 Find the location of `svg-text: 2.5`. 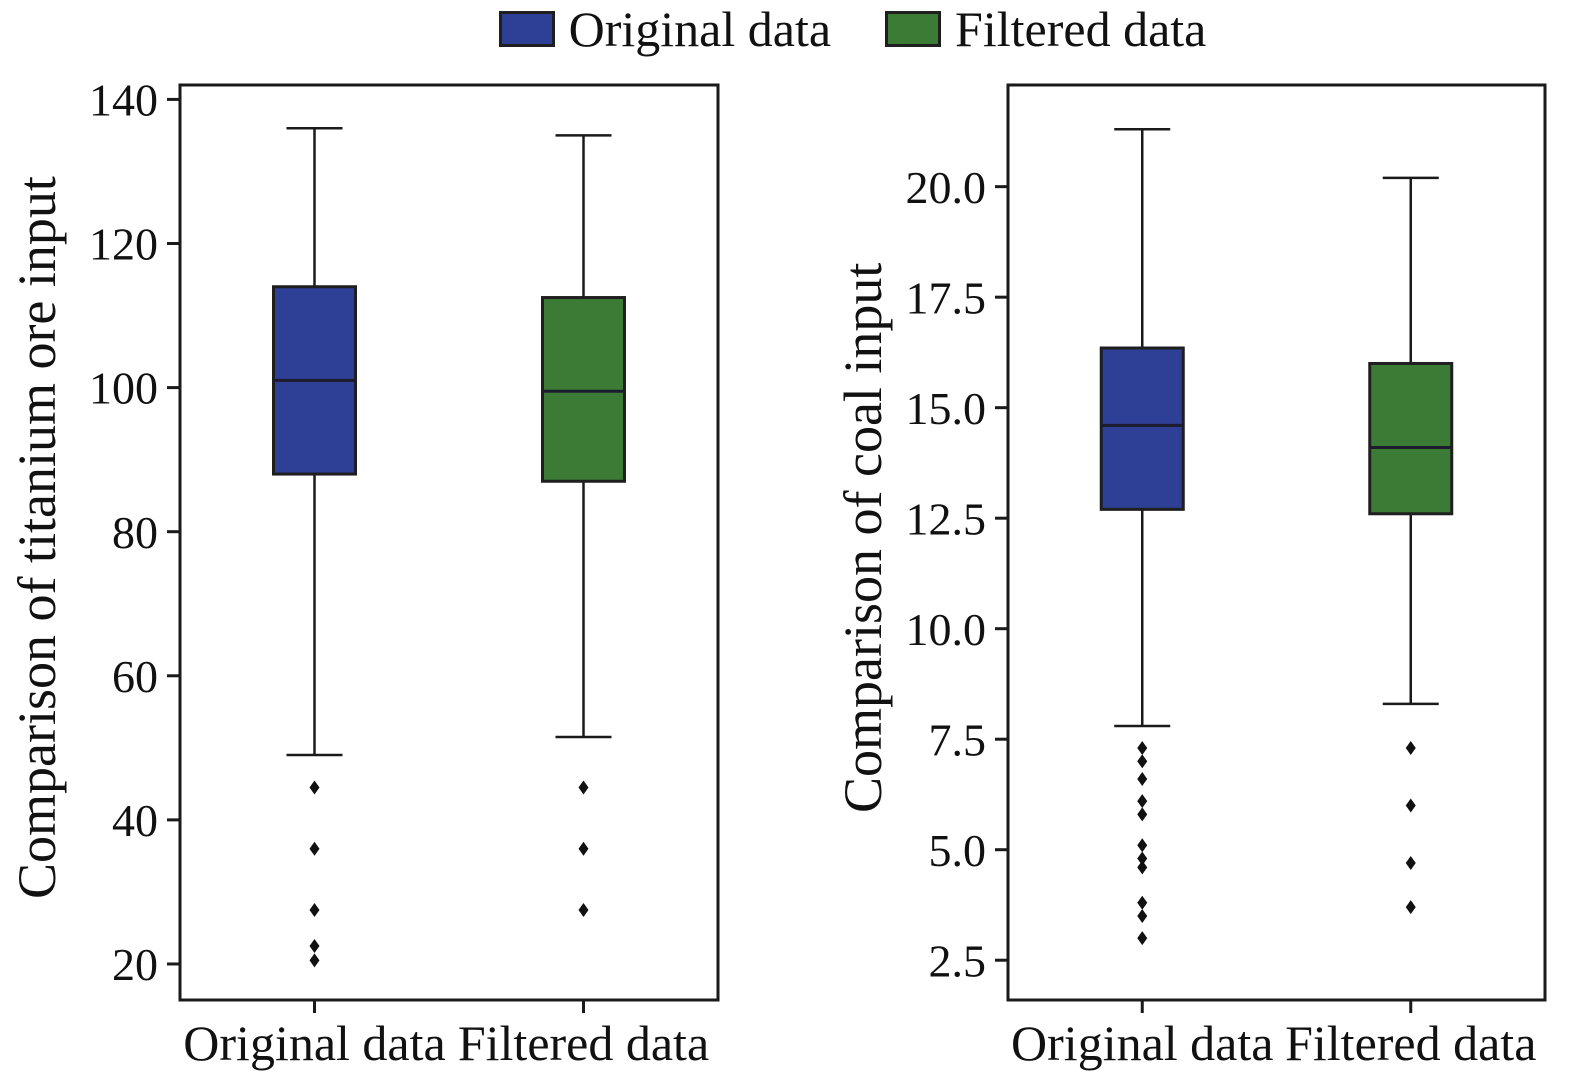

svg-text: 2.5 is located at coordinates (958, 960).